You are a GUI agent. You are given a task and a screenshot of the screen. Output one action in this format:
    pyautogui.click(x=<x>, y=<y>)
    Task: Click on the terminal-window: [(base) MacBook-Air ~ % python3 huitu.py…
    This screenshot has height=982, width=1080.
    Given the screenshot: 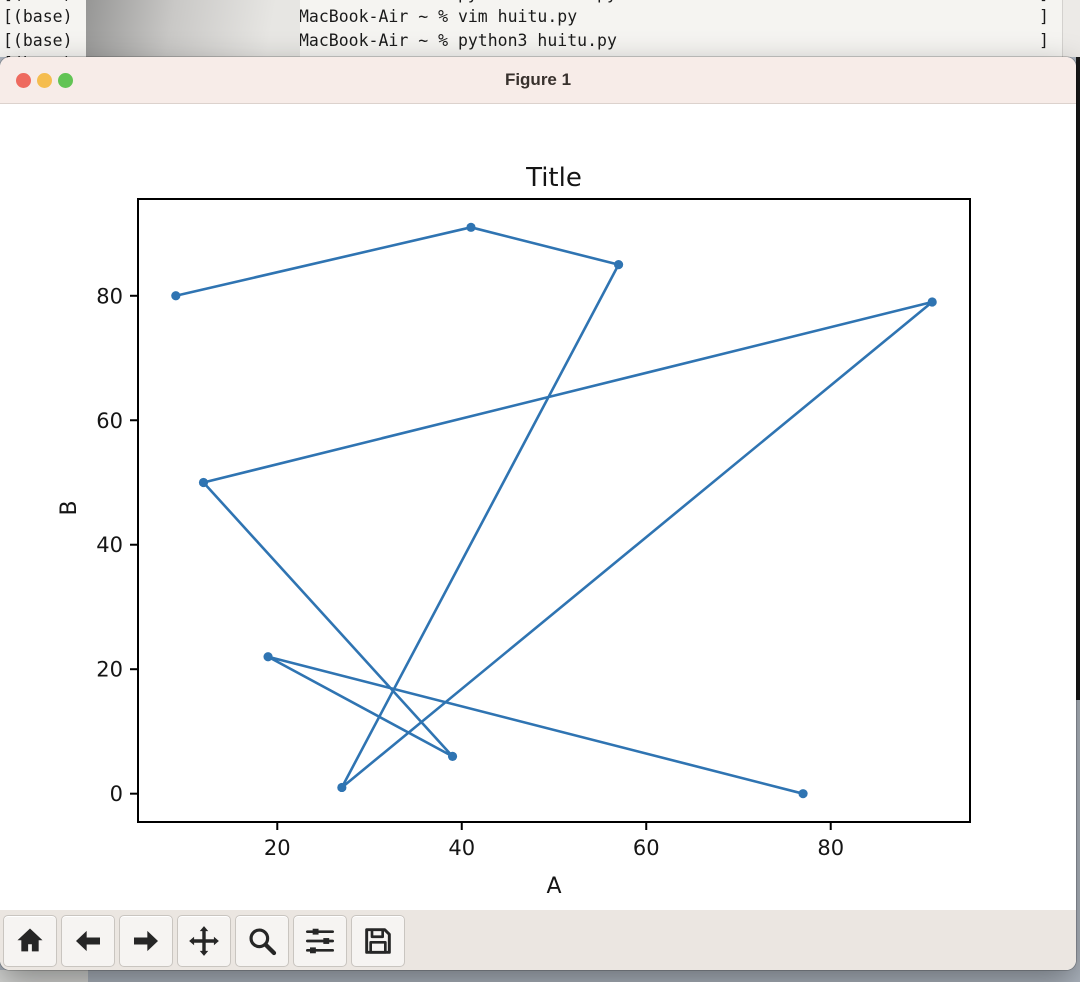 What is the action you would take?
    pyautogui.click(x=540, y=36)
    